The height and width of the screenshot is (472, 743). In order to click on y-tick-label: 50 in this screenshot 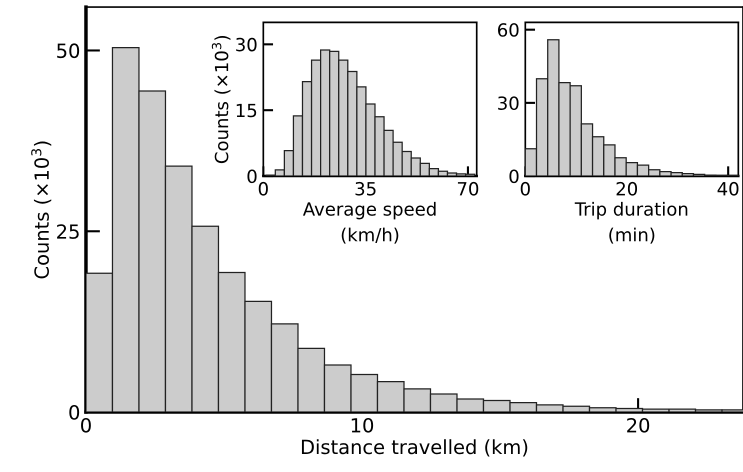, I will do `click(68, 50)`.